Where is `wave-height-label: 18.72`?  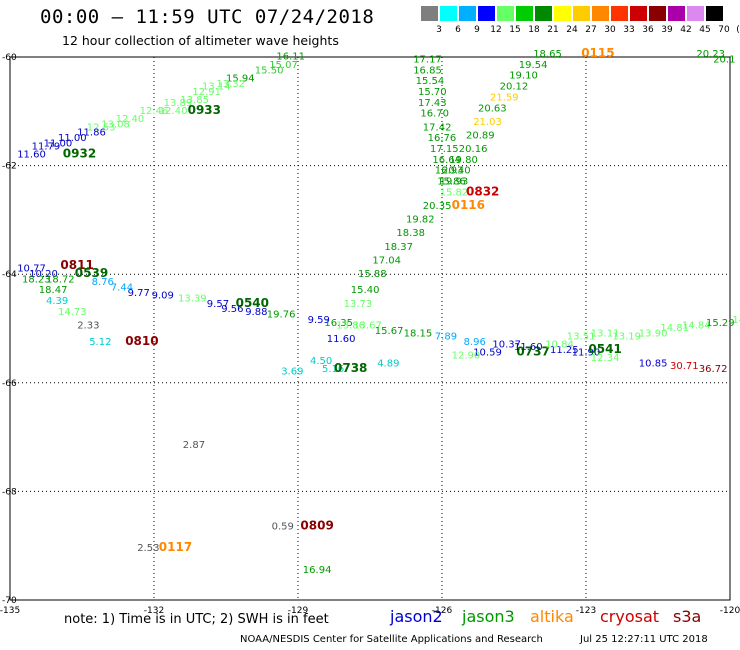 wave-height-label: 18.72 is located at coordinates (60, 279).